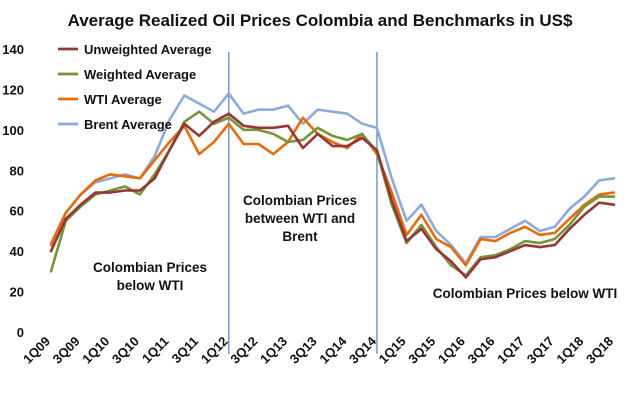 The image size is (643, 405). I want to click on x-tick-label: 1Q09, so click(36, 350).